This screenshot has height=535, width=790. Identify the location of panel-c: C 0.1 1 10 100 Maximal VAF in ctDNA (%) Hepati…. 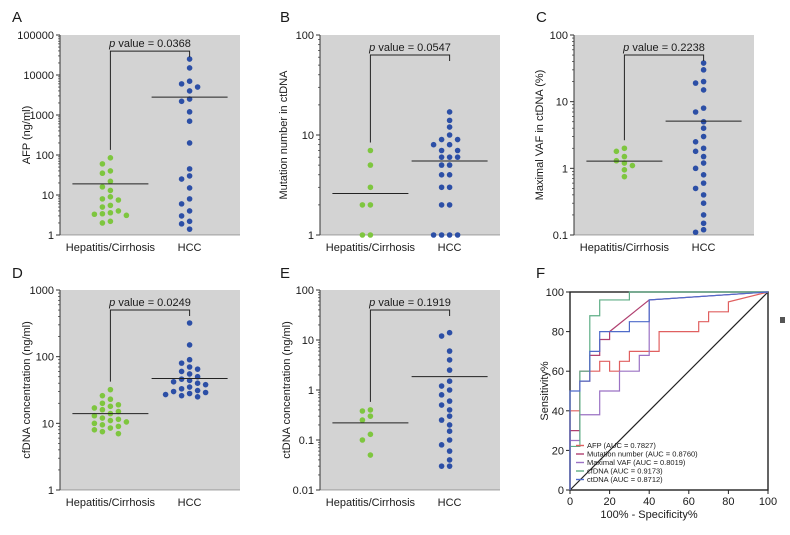
(644, 131).